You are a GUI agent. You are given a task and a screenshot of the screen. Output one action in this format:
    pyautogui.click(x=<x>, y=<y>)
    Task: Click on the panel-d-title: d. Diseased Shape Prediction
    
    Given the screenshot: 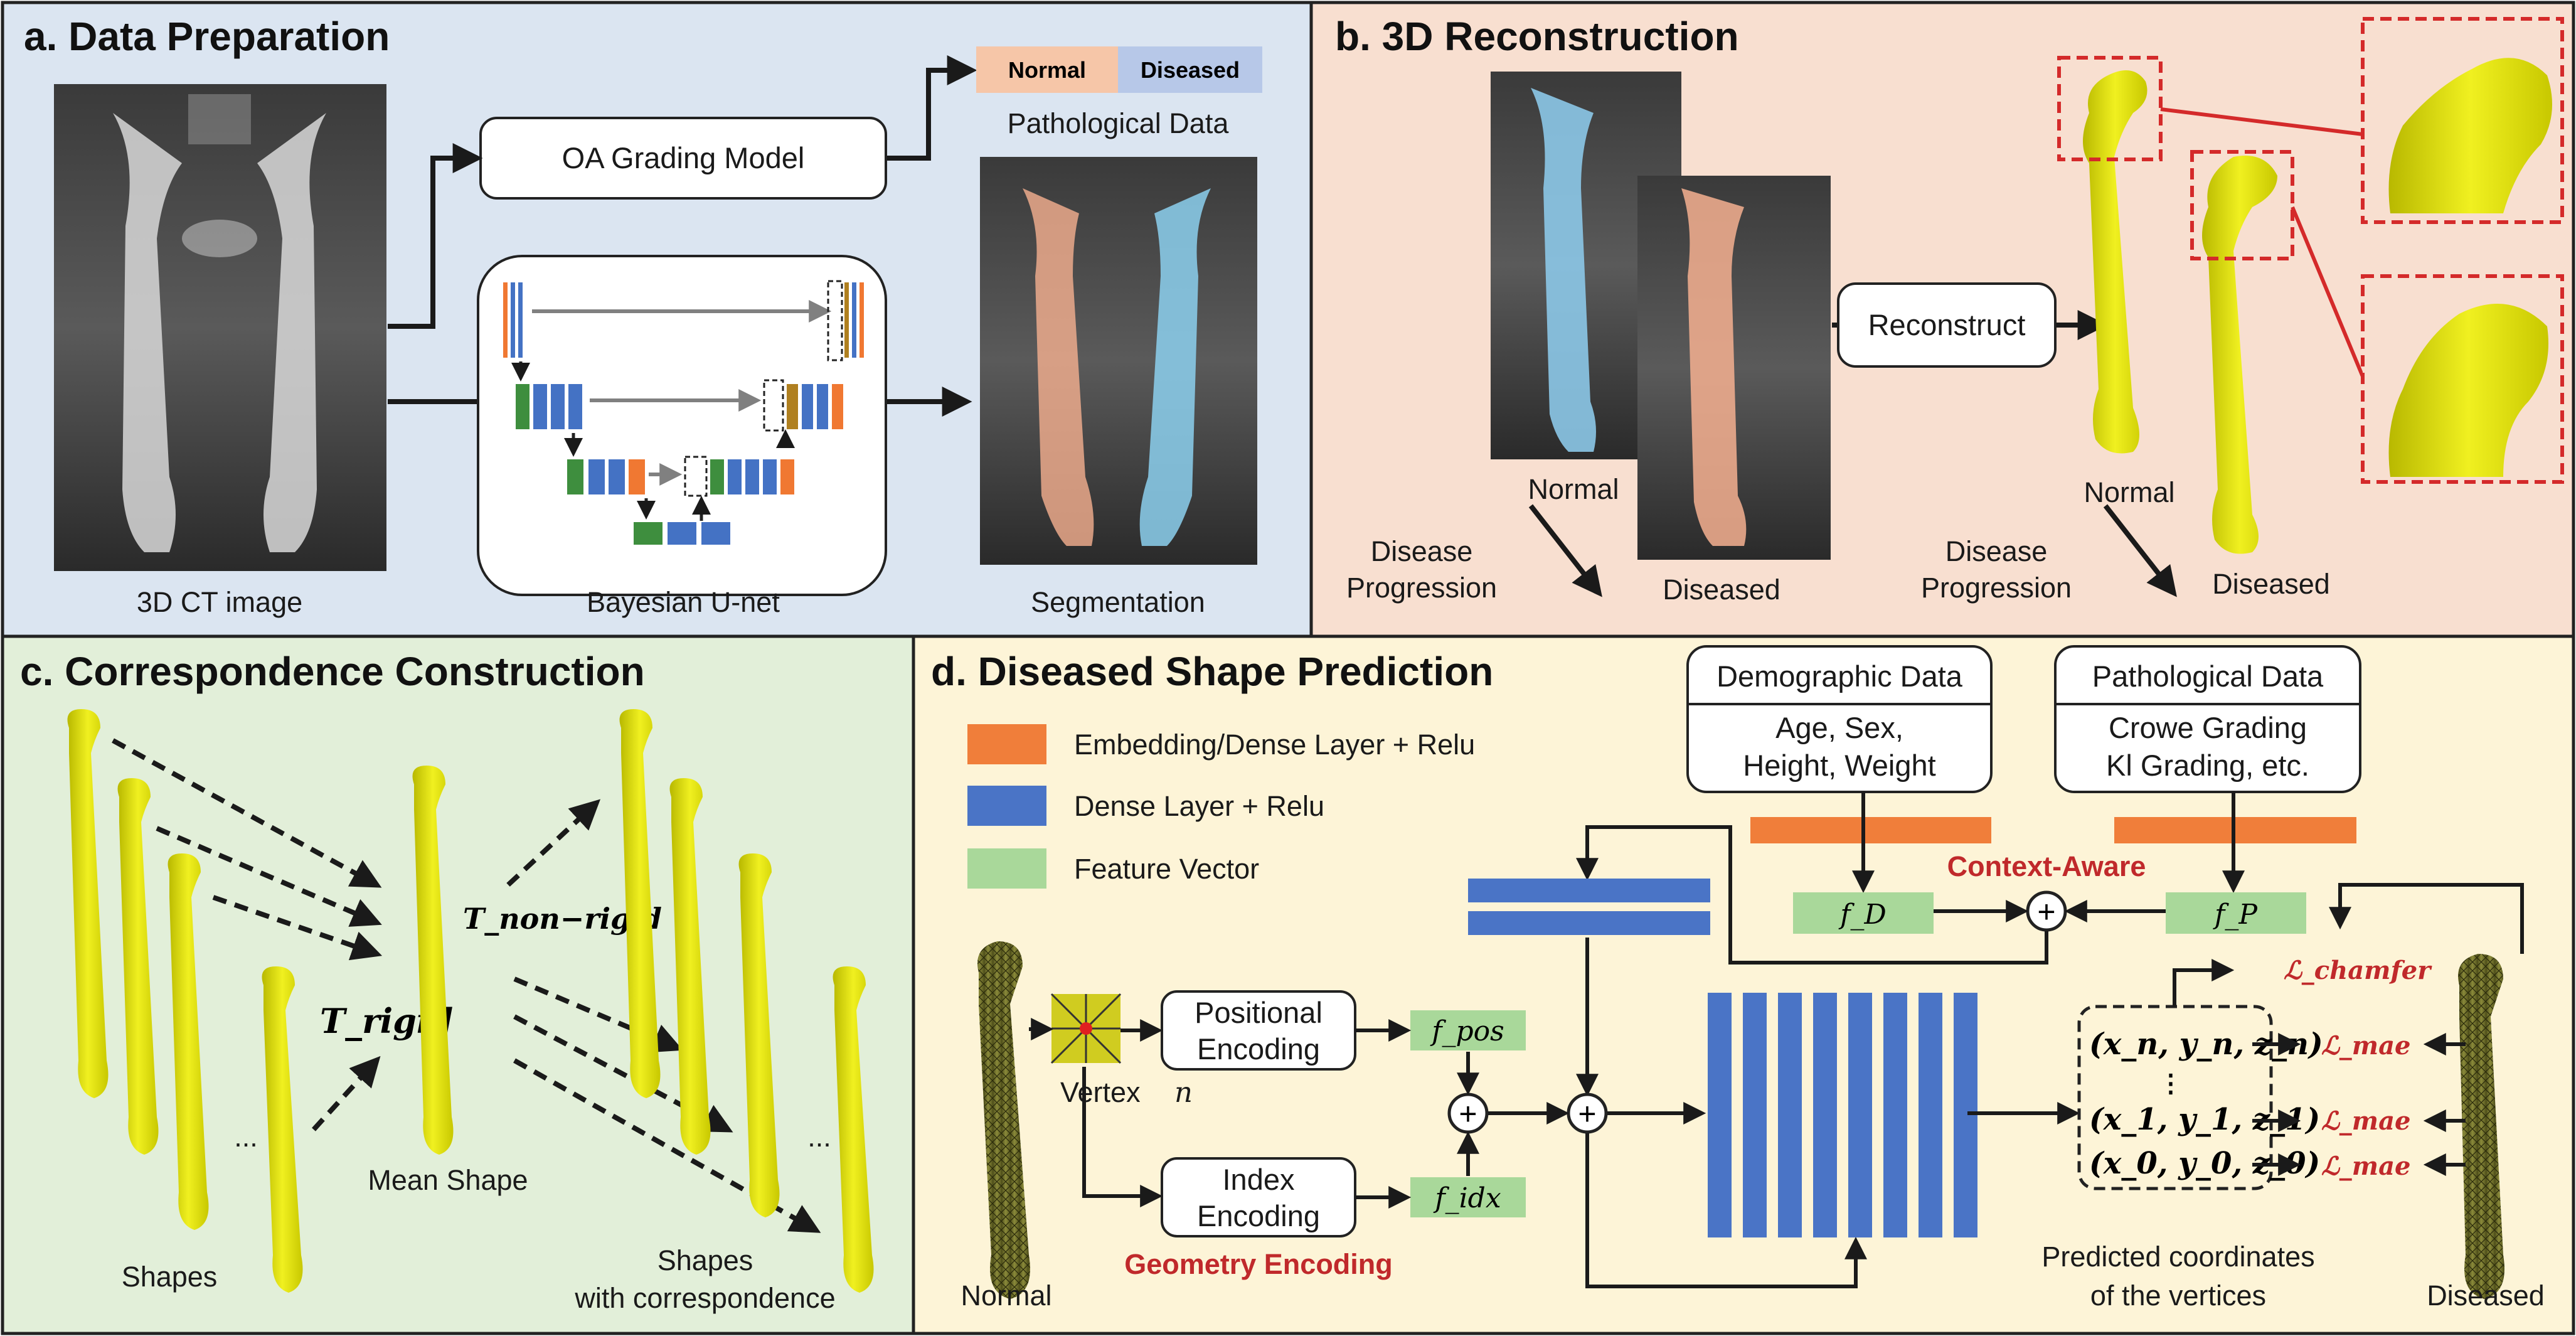 What is the action you would take?
    pyautogui.click(x=1212, y=671)
    